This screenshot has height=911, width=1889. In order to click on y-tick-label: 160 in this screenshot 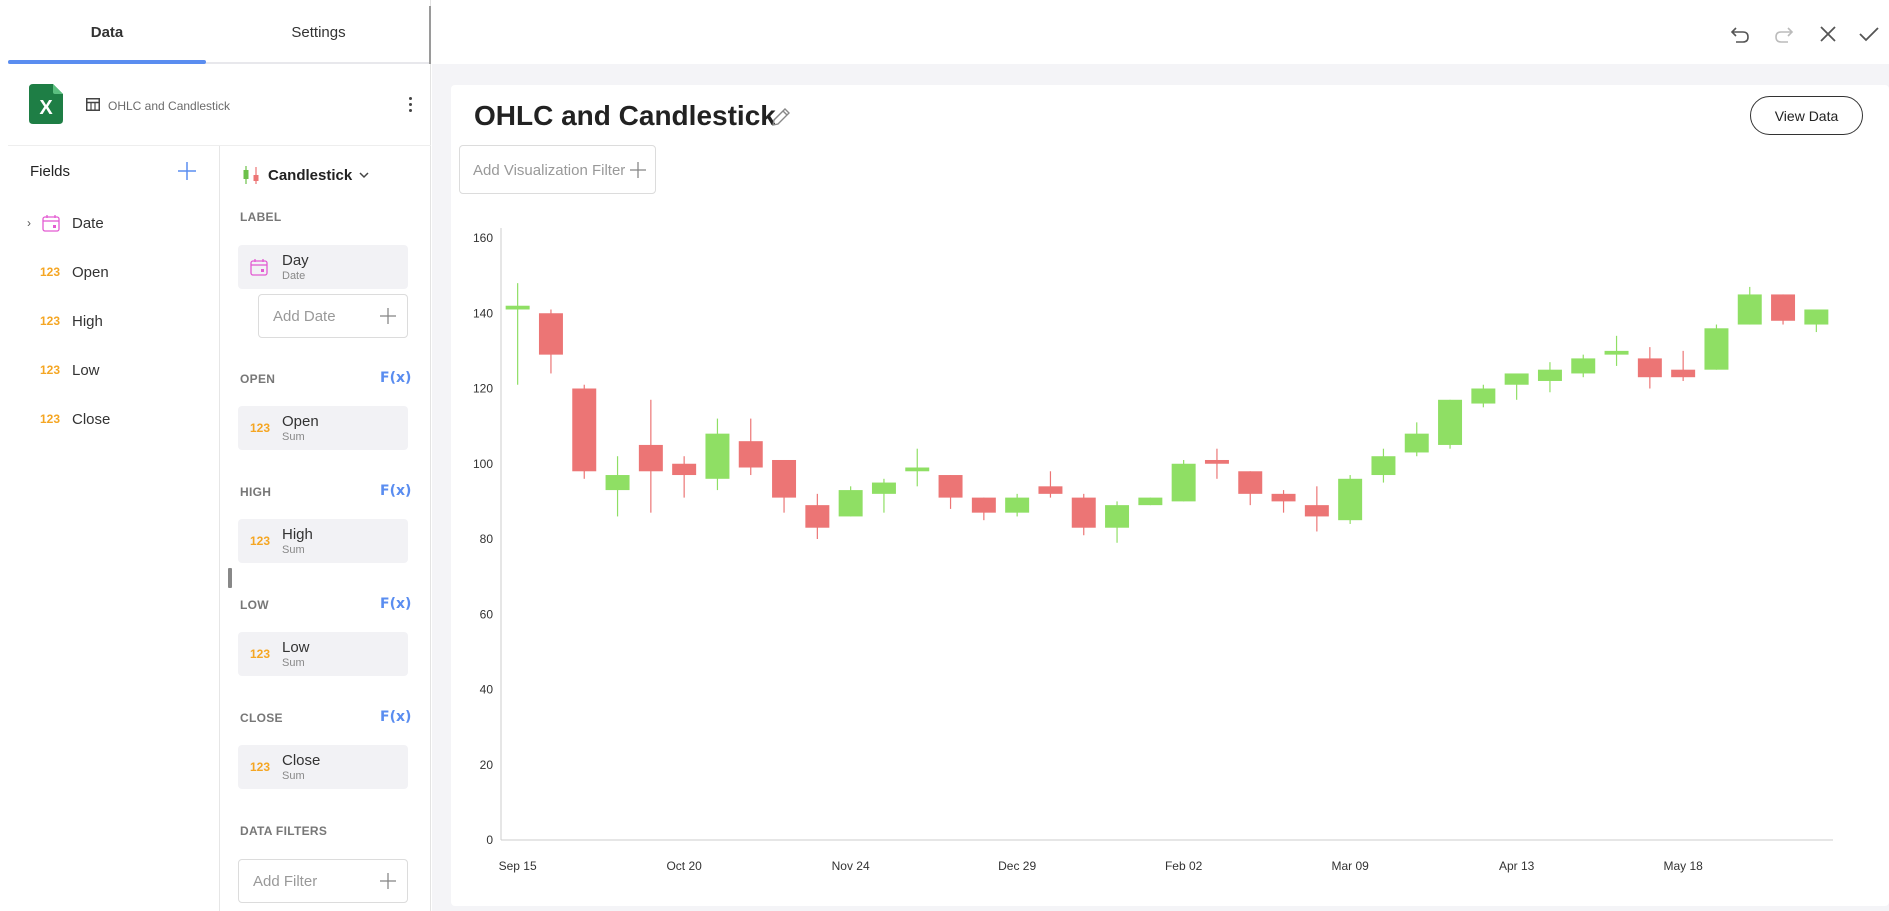, I will do `click(483, 238)`.